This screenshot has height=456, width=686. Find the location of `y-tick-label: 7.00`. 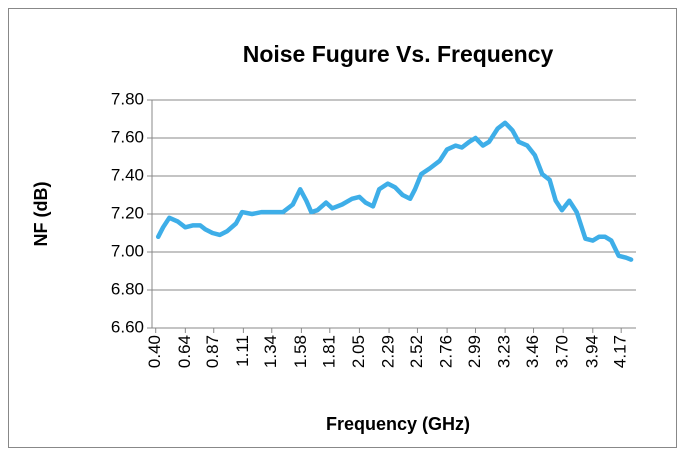

y-tick-label: 7.00 is located at coordinates (127, 250).